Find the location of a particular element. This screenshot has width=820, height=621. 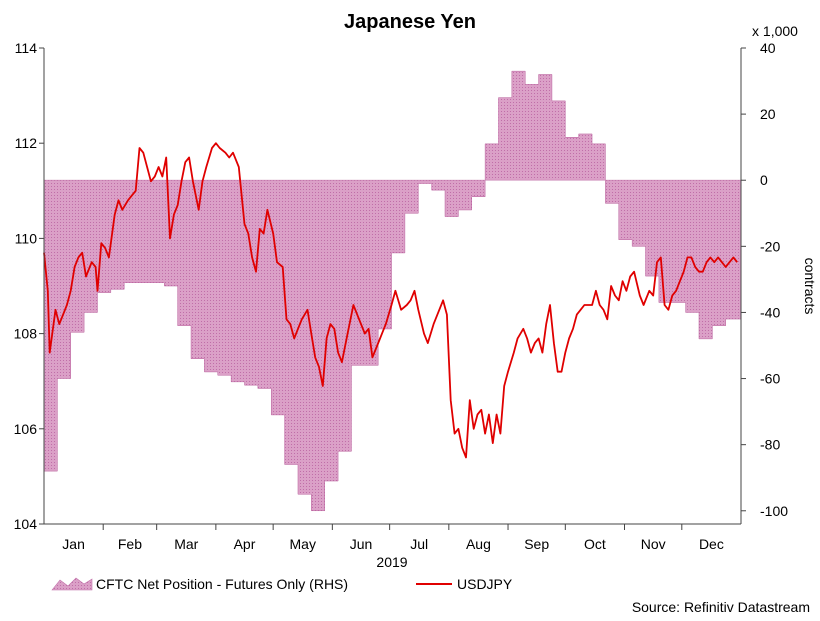

month-tick-label: Jul is located at coordinates (419, 544).